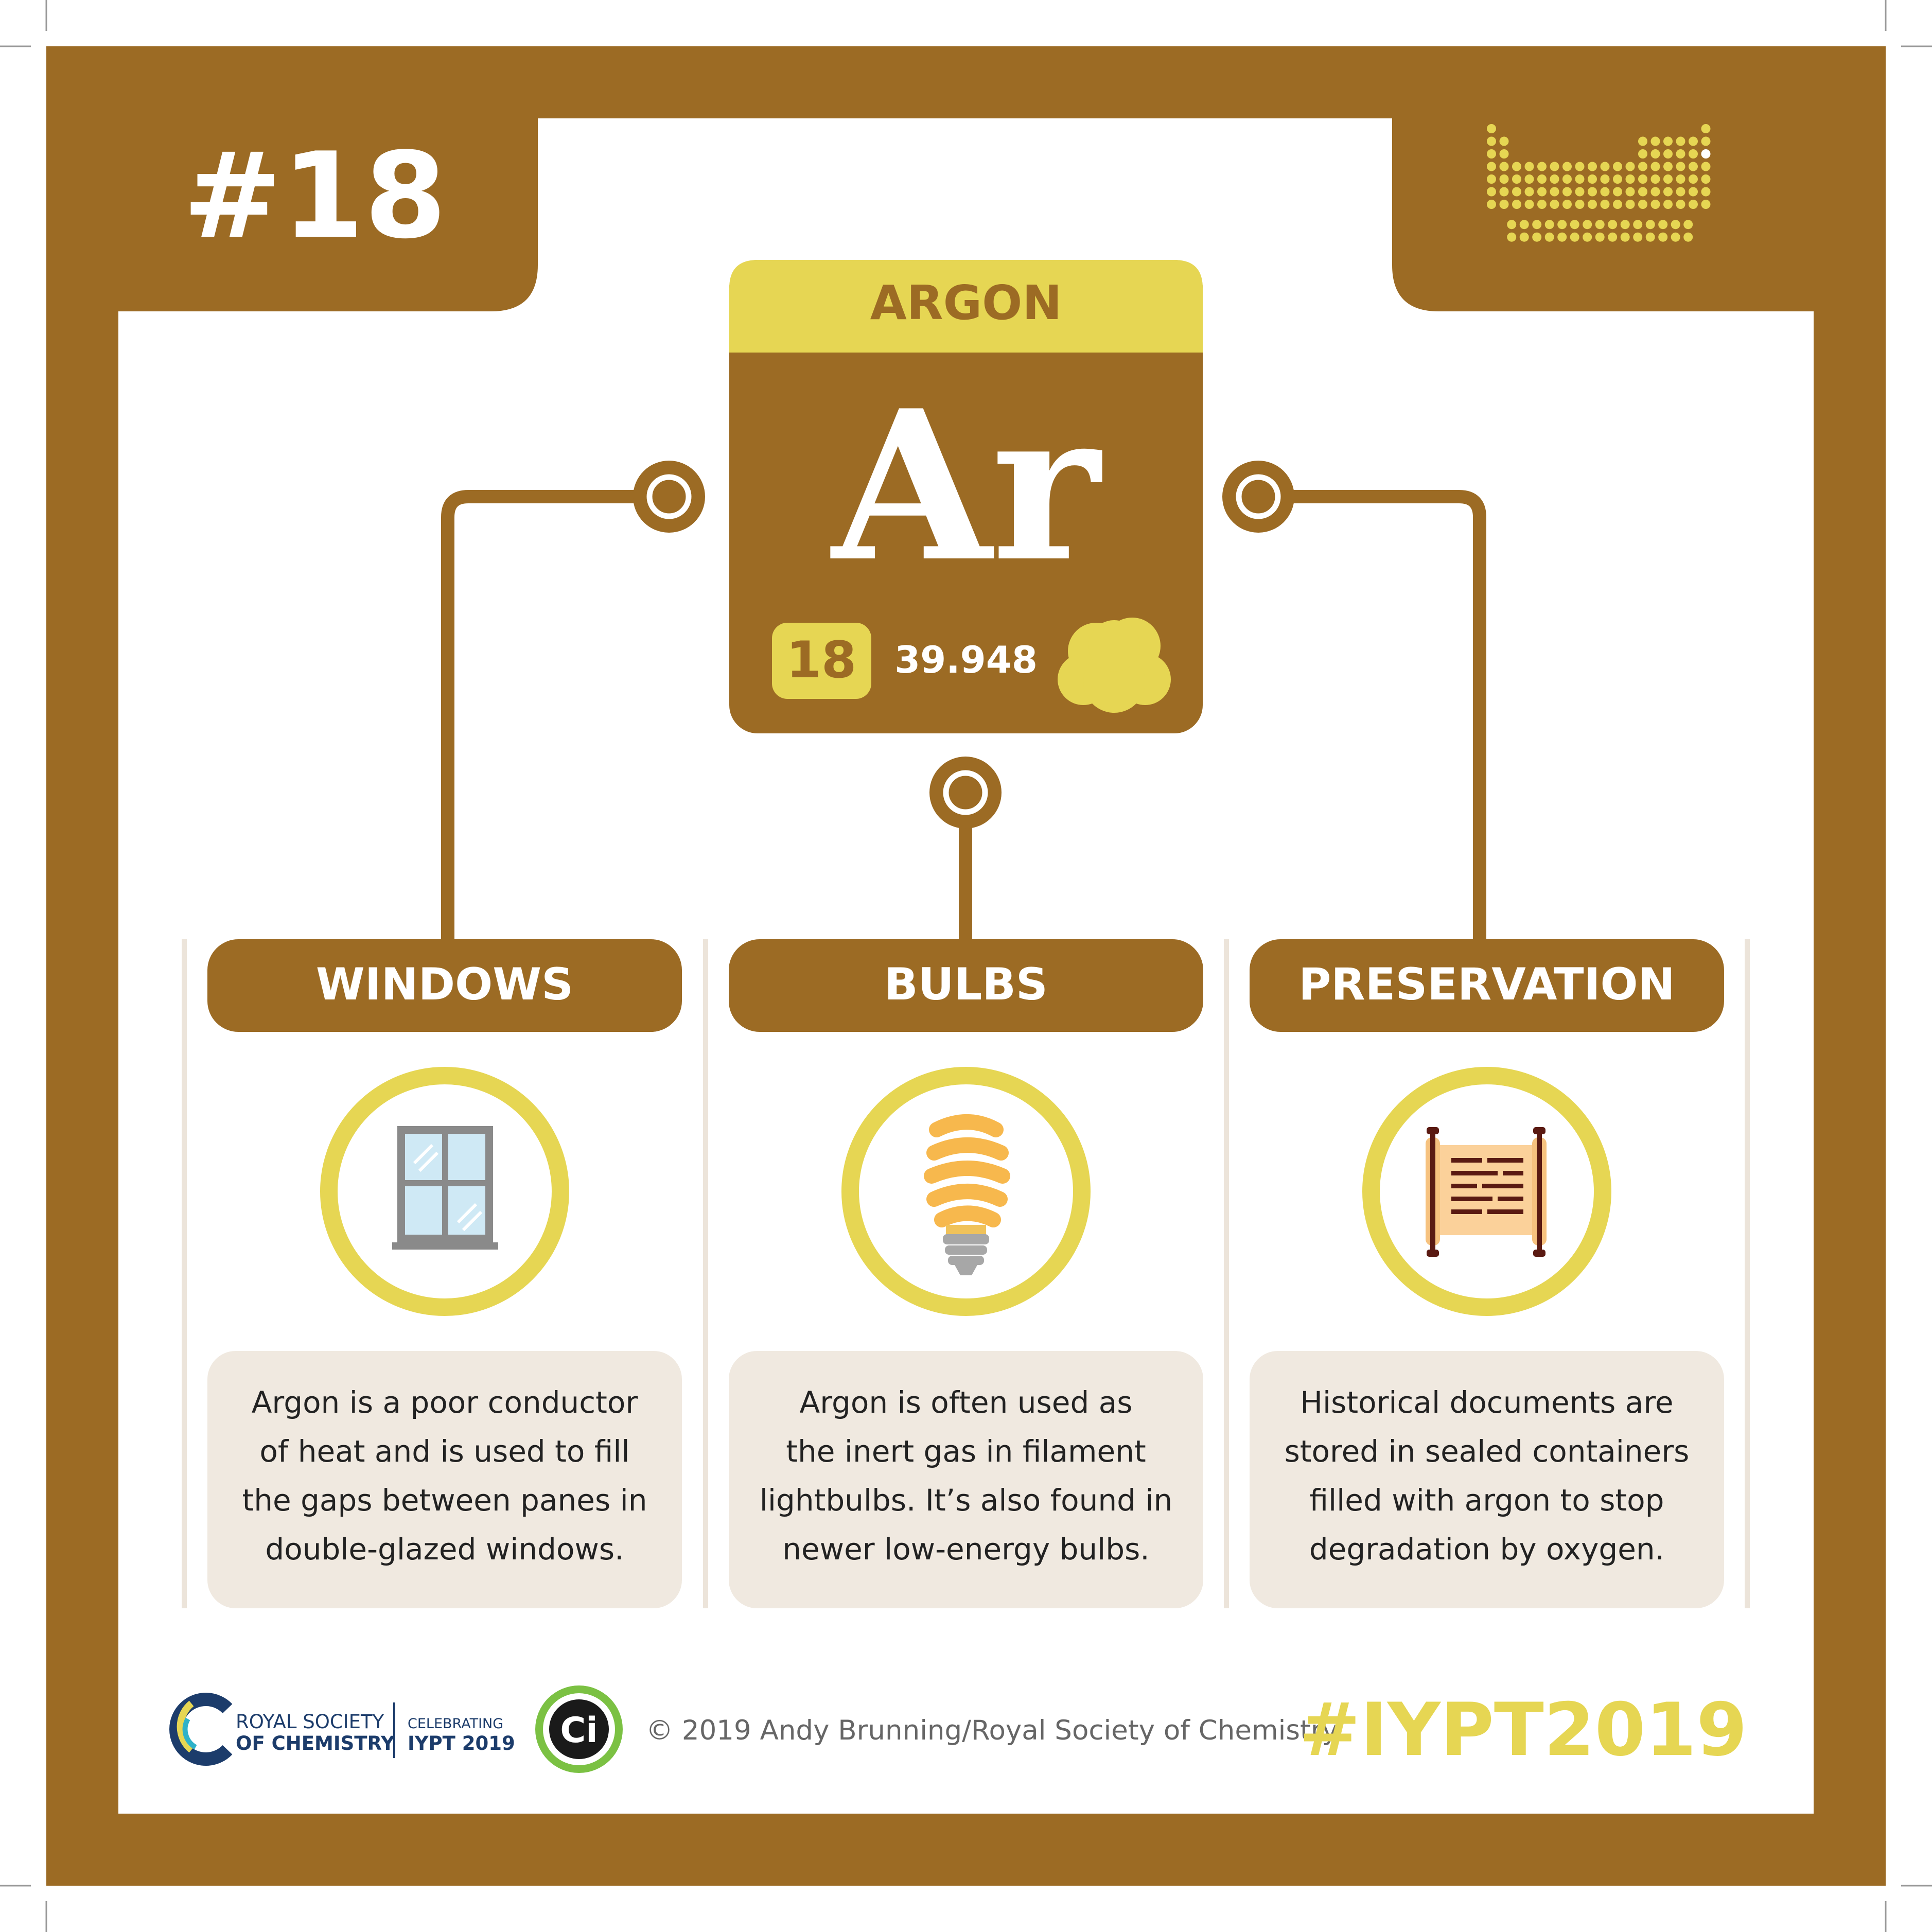 This screenshot has width=1932, height=1932. Describe the element at coordinates (445, 1188) in the screenshot. I see `window-icon` at that location.